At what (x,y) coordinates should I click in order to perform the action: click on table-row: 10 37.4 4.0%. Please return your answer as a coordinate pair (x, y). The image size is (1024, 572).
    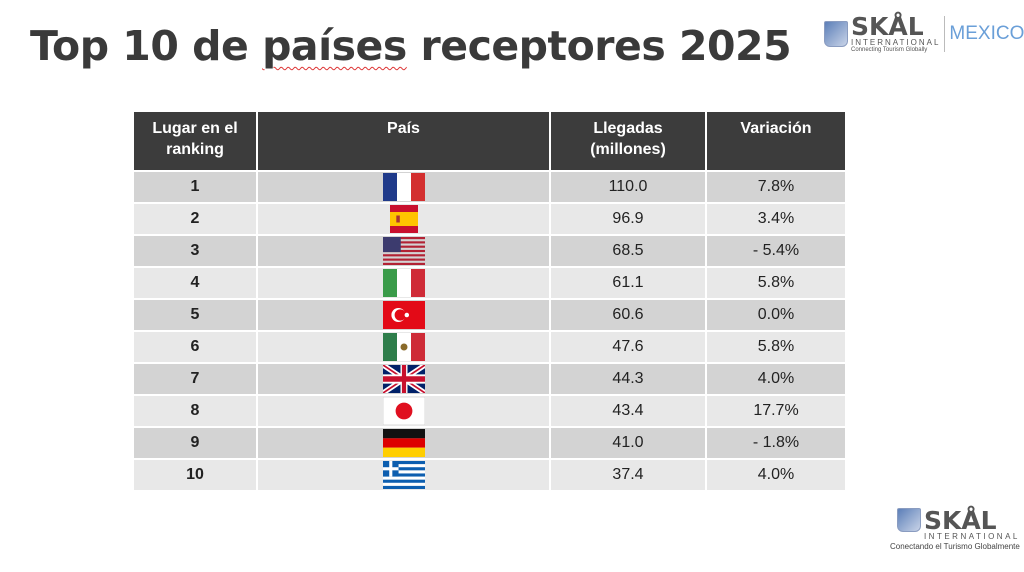
    Looking at the image, I should click on (489, 475).